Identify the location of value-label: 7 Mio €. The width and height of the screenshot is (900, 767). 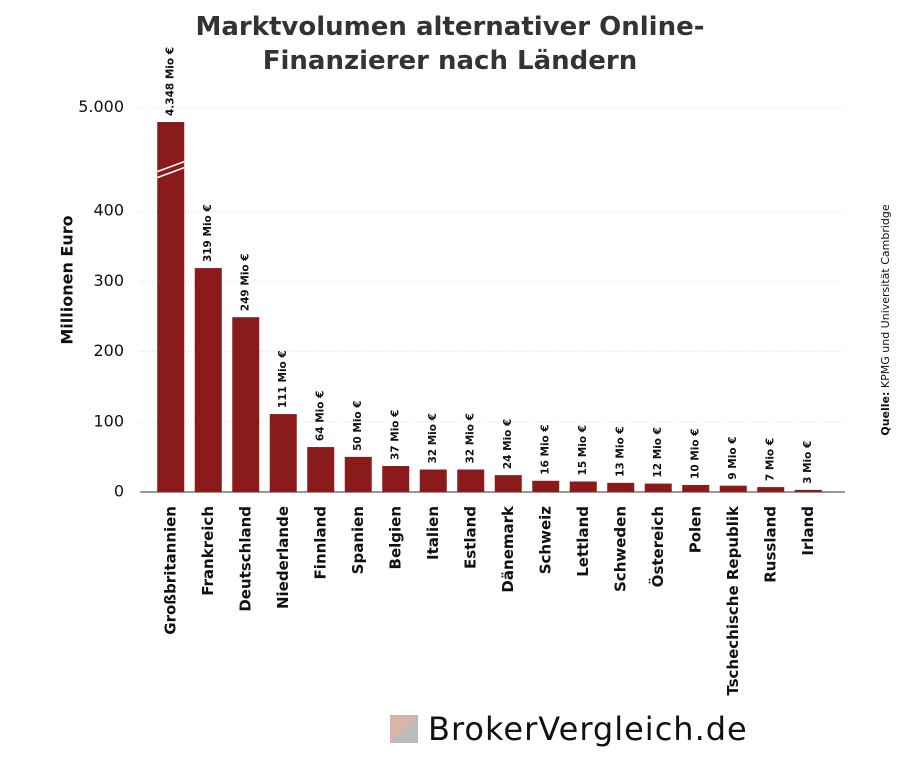
(771, 459).